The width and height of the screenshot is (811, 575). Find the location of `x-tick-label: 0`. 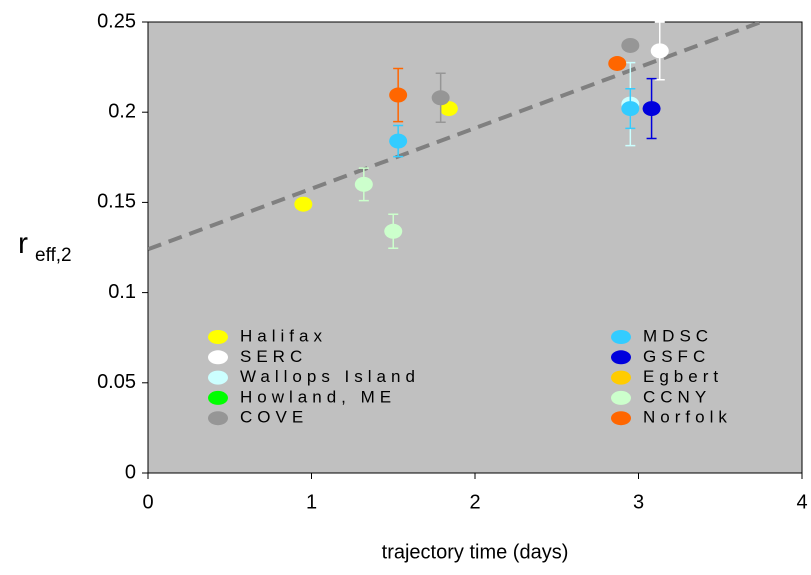

x-tick-label: 0 is located at coordinates (147, 502).